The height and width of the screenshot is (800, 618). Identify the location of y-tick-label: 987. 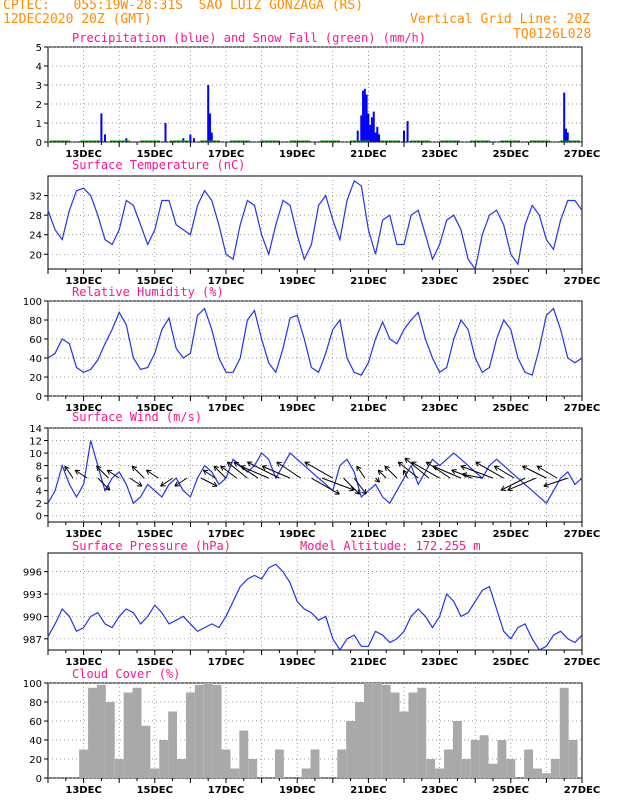
(32, 640).